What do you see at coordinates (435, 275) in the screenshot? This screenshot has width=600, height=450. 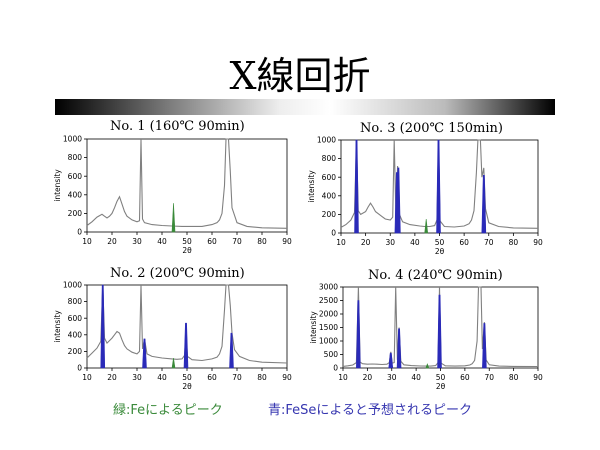 I see `chart-title-no4: No. 4 (240℃ 90min)` at bounding box center [435, 275].